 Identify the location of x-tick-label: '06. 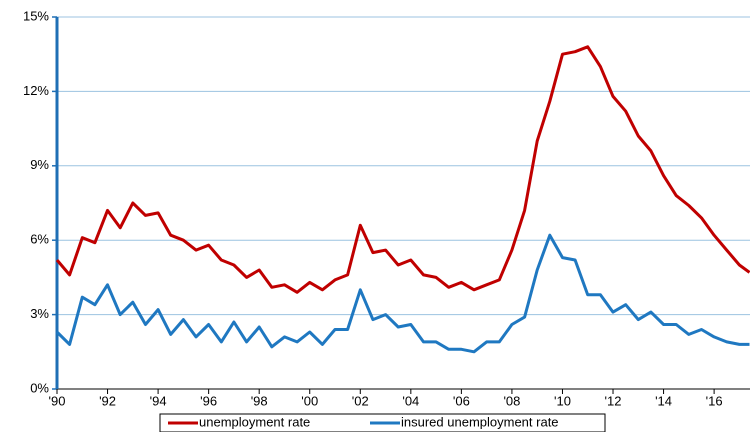
(461, 400).